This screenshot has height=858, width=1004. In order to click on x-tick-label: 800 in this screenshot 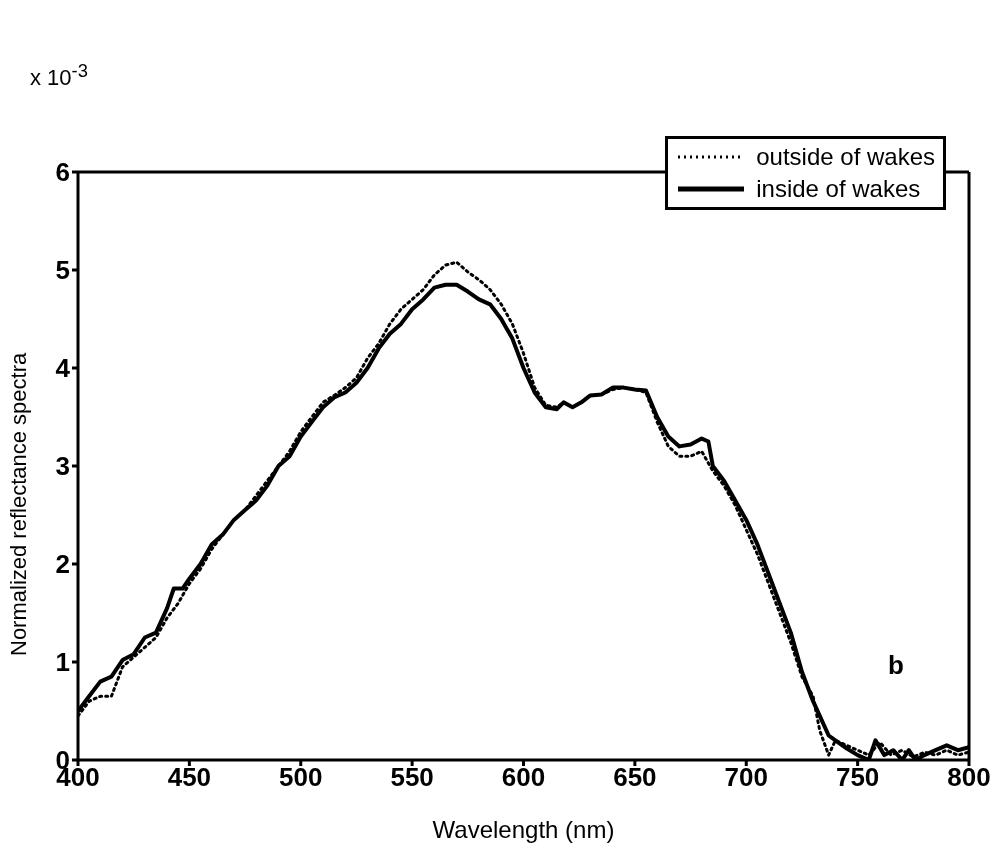, I will do `click(969, 777)`.